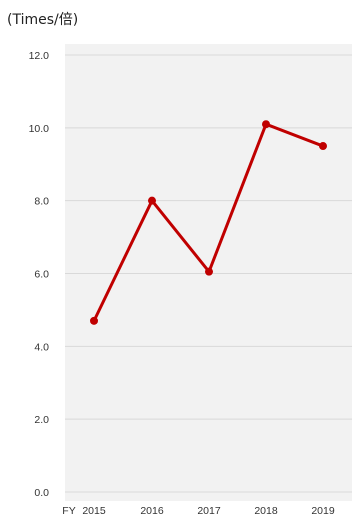  What do you see at coordinates (323, 511) in the screenshot?
I see `x-tick-label: 2019` at bounding box center [323, 511].